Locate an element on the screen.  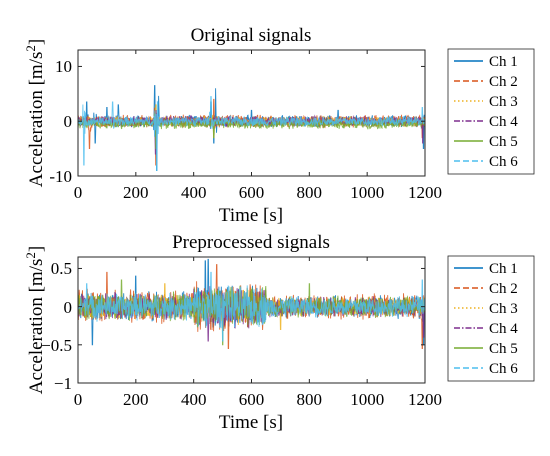
y-tick-label: −1 is located at coordinates (63, 383).